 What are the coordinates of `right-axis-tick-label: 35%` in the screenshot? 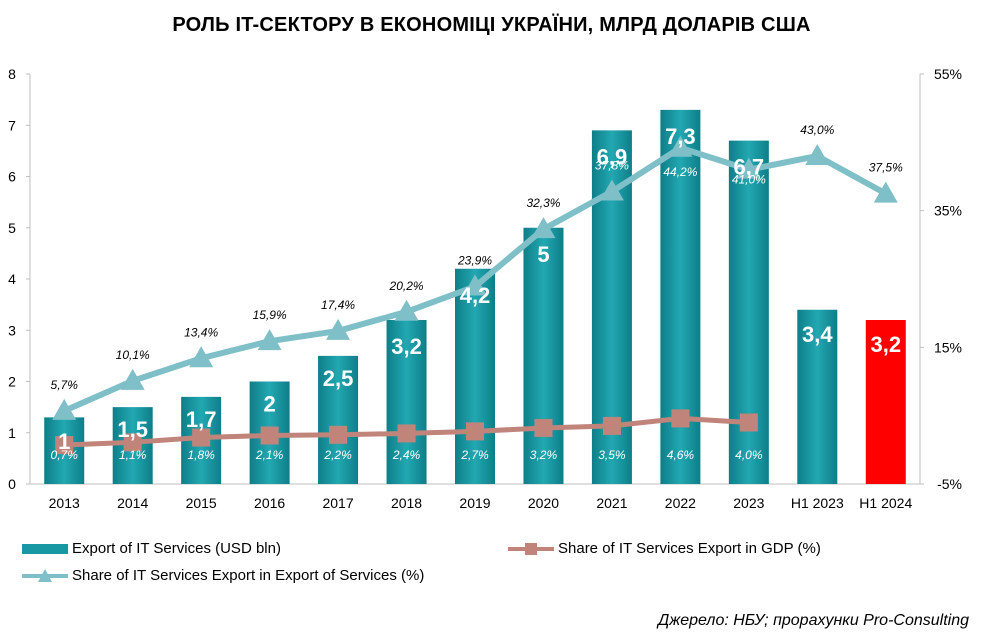 It's located at (948, 211).